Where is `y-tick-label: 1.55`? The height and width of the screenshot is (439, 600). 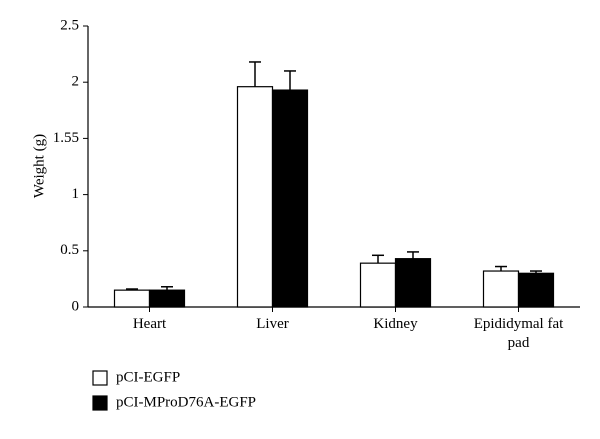 y-tick-label: 1.55 is located at coordinates (66, 138).